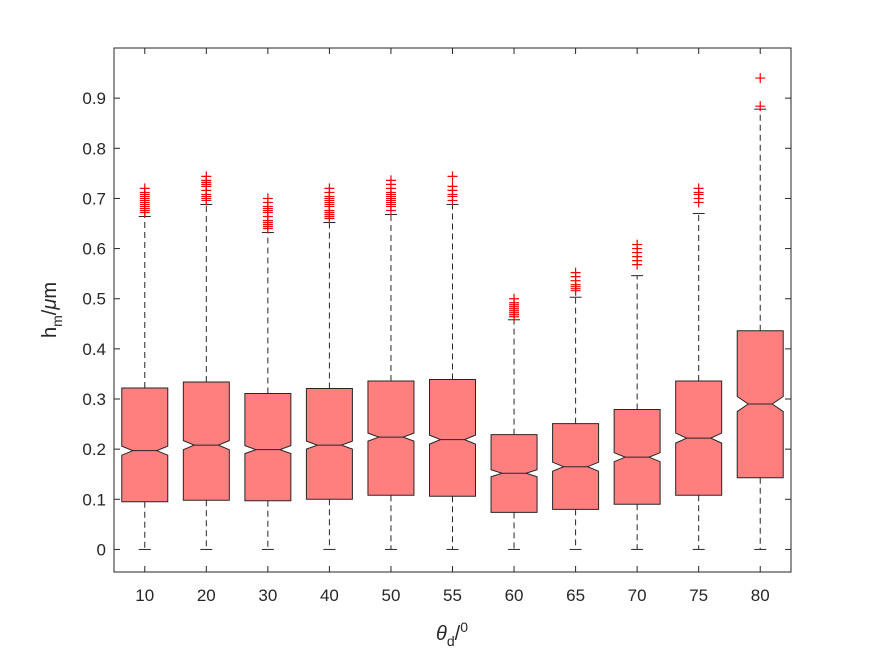 This screenshot has width=875, height=656. I want to click on x-axis-label: θd/0, so click(452, 634).